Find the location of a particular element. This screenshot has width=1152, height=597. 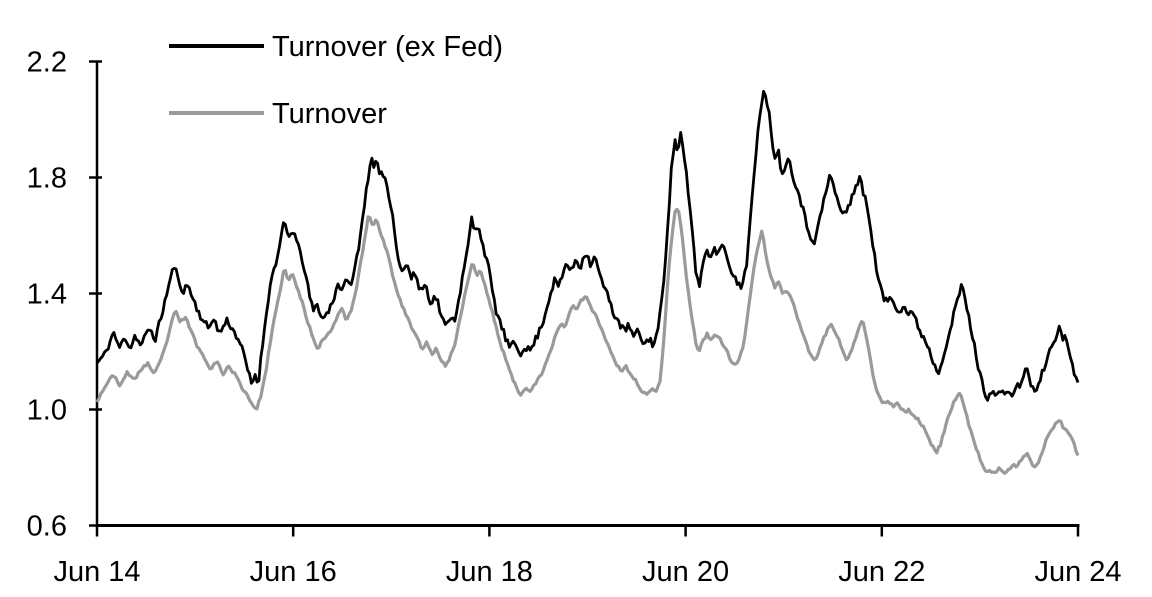

y-axis-tick-label: 1.4 is located at coordinates (47, 295).